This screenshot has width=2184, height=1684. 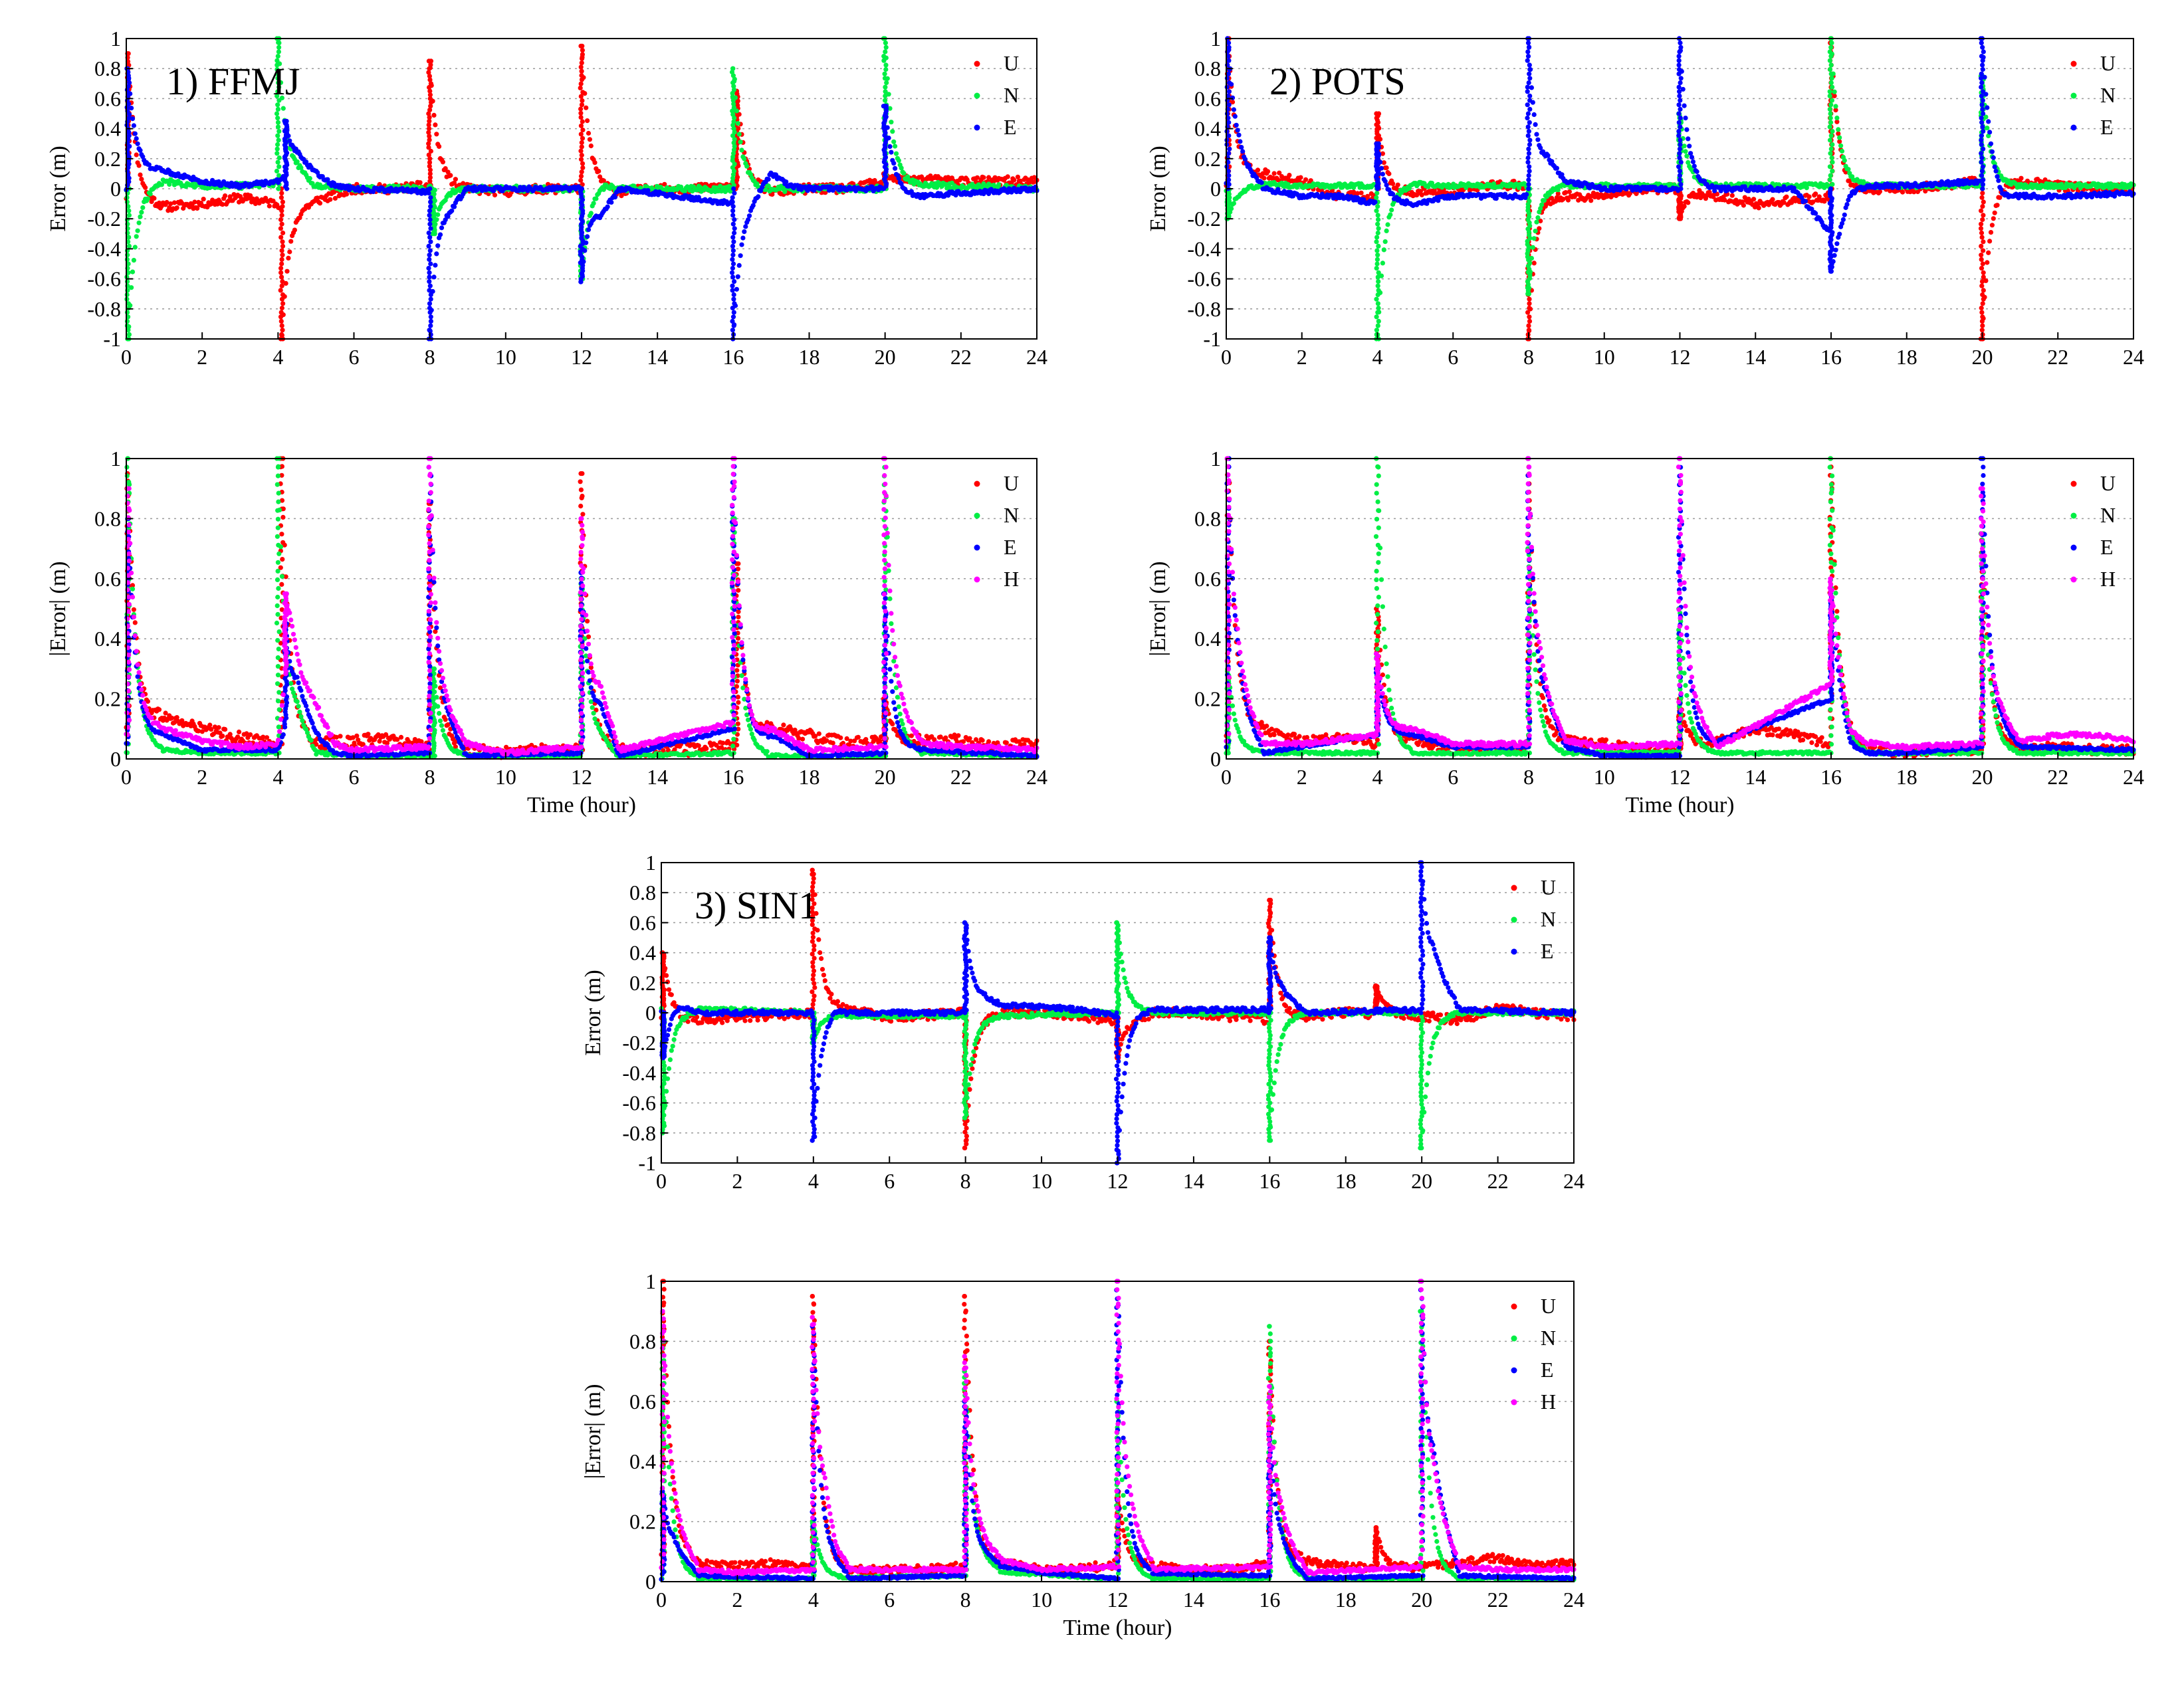 What do you see at coordinates (107, 129) in the screenshot?
I see `y-tick-label: 0.4` at bounding box center [107, 129].